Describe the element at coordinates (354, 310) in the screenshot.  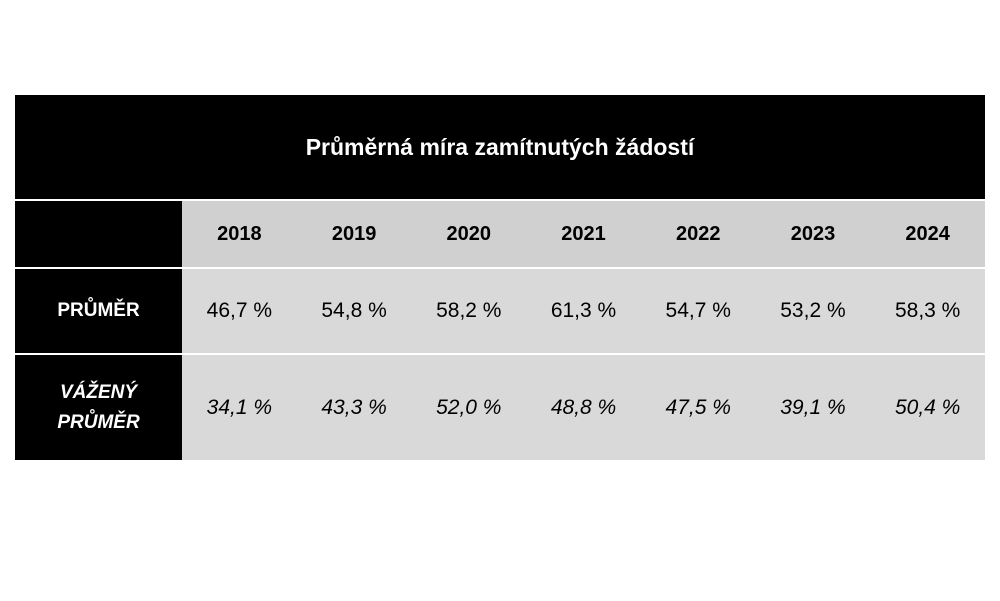
I see `average-value: 54,8 %` at that location.